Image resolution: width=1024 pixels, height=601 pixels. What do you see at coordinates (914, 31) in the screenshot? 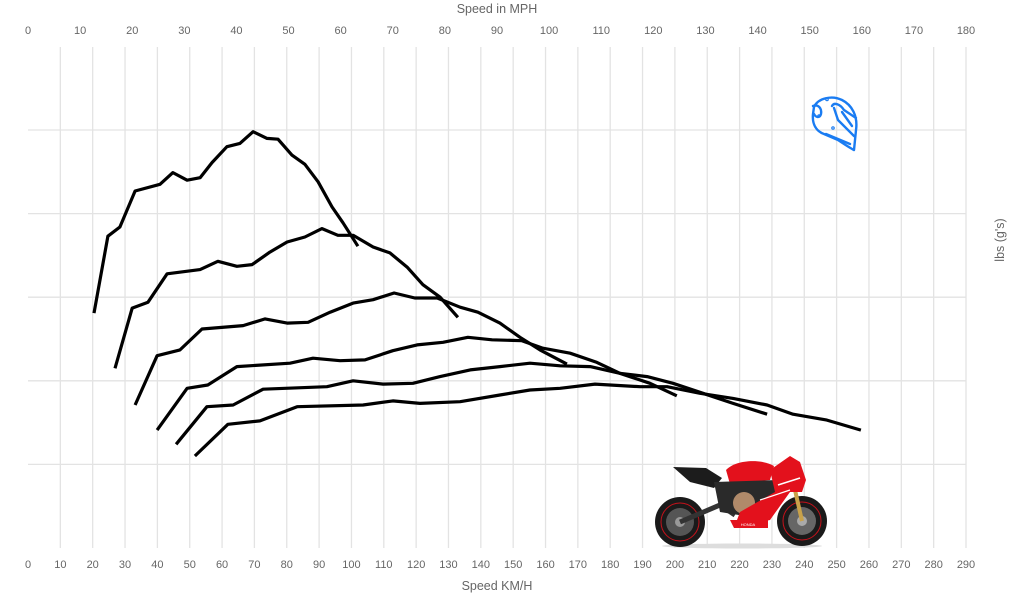
I see `x2-tick-label: 170` at bounding box center [914, 31].